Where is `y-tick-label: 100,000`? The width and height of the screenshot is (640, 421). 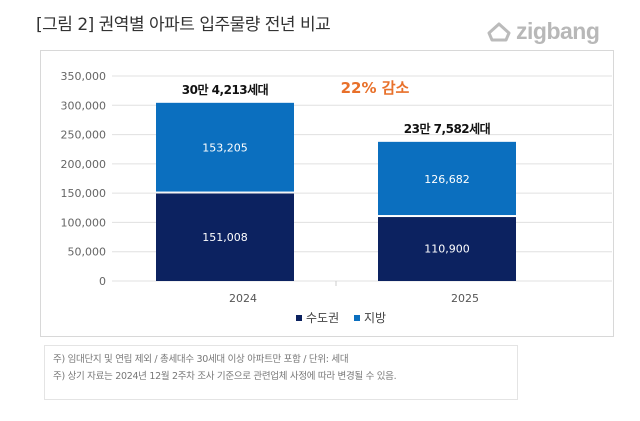
y-tick-label: 100,000 is located at coordinates (84, 222).